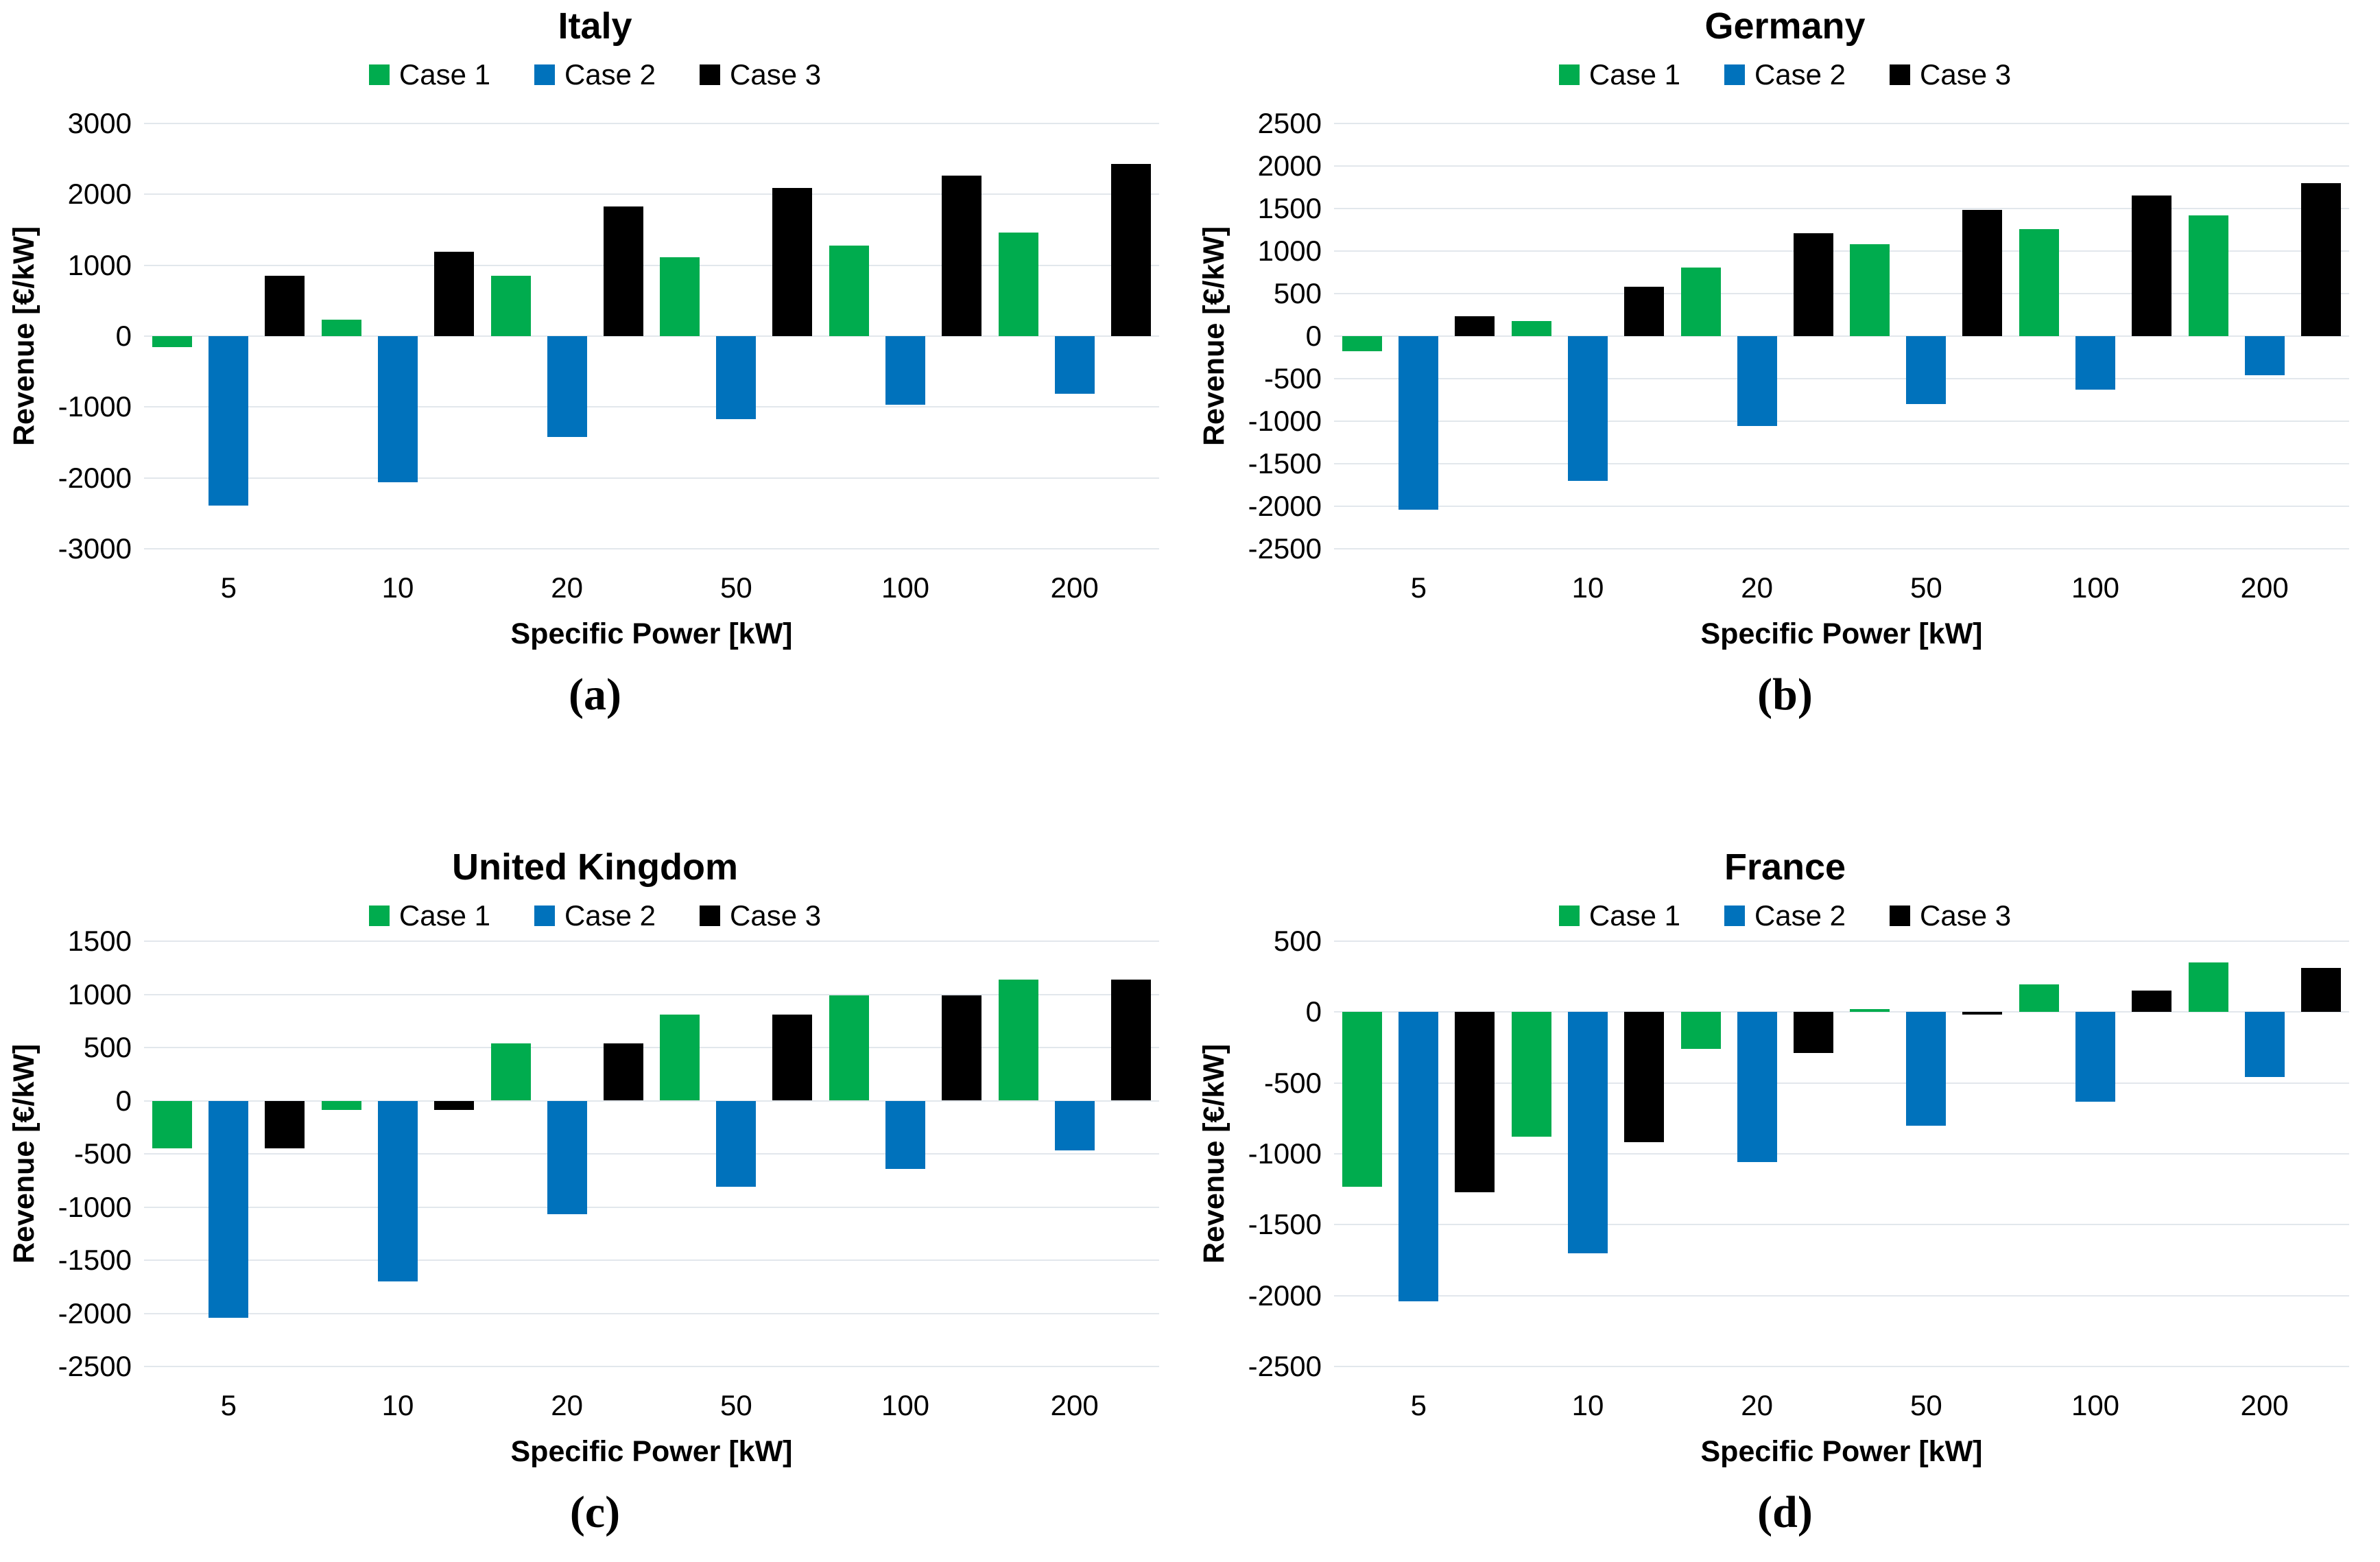 This screenshot has height=1562, width=2380. I want to click on y-tick-label: -2000, so click(95, 1313).